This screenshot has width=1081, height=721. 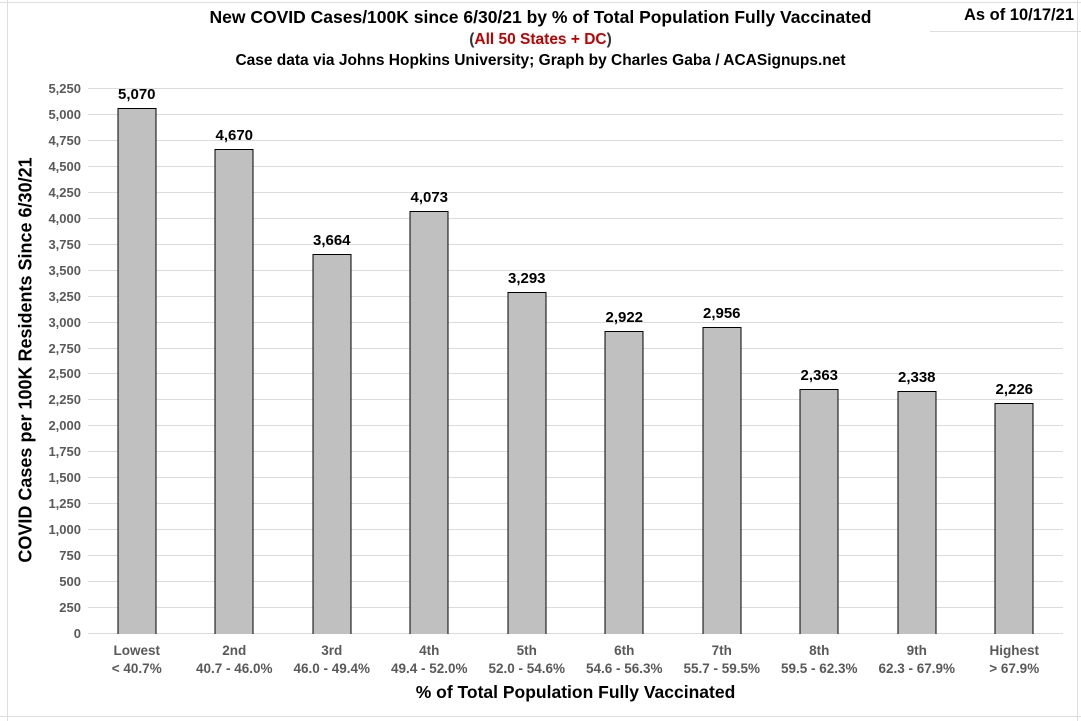 What do you see at coordinates (70, 582) in the screenshot?
I see `y-axis-tick-label: 500` at bounding box center [70, 582].